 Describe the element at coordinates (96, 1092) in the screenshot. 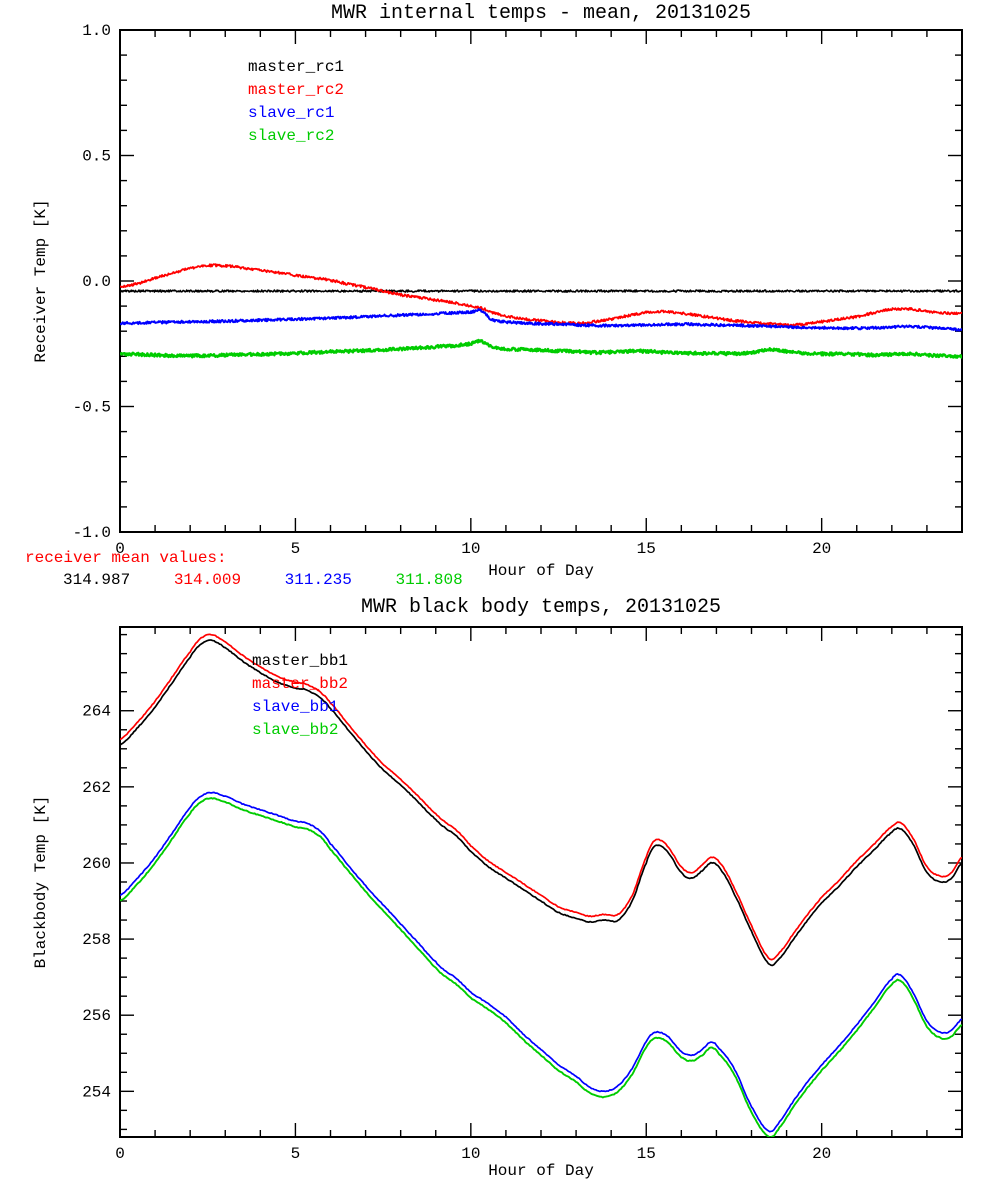

I see `tick-label: 254` at that location.